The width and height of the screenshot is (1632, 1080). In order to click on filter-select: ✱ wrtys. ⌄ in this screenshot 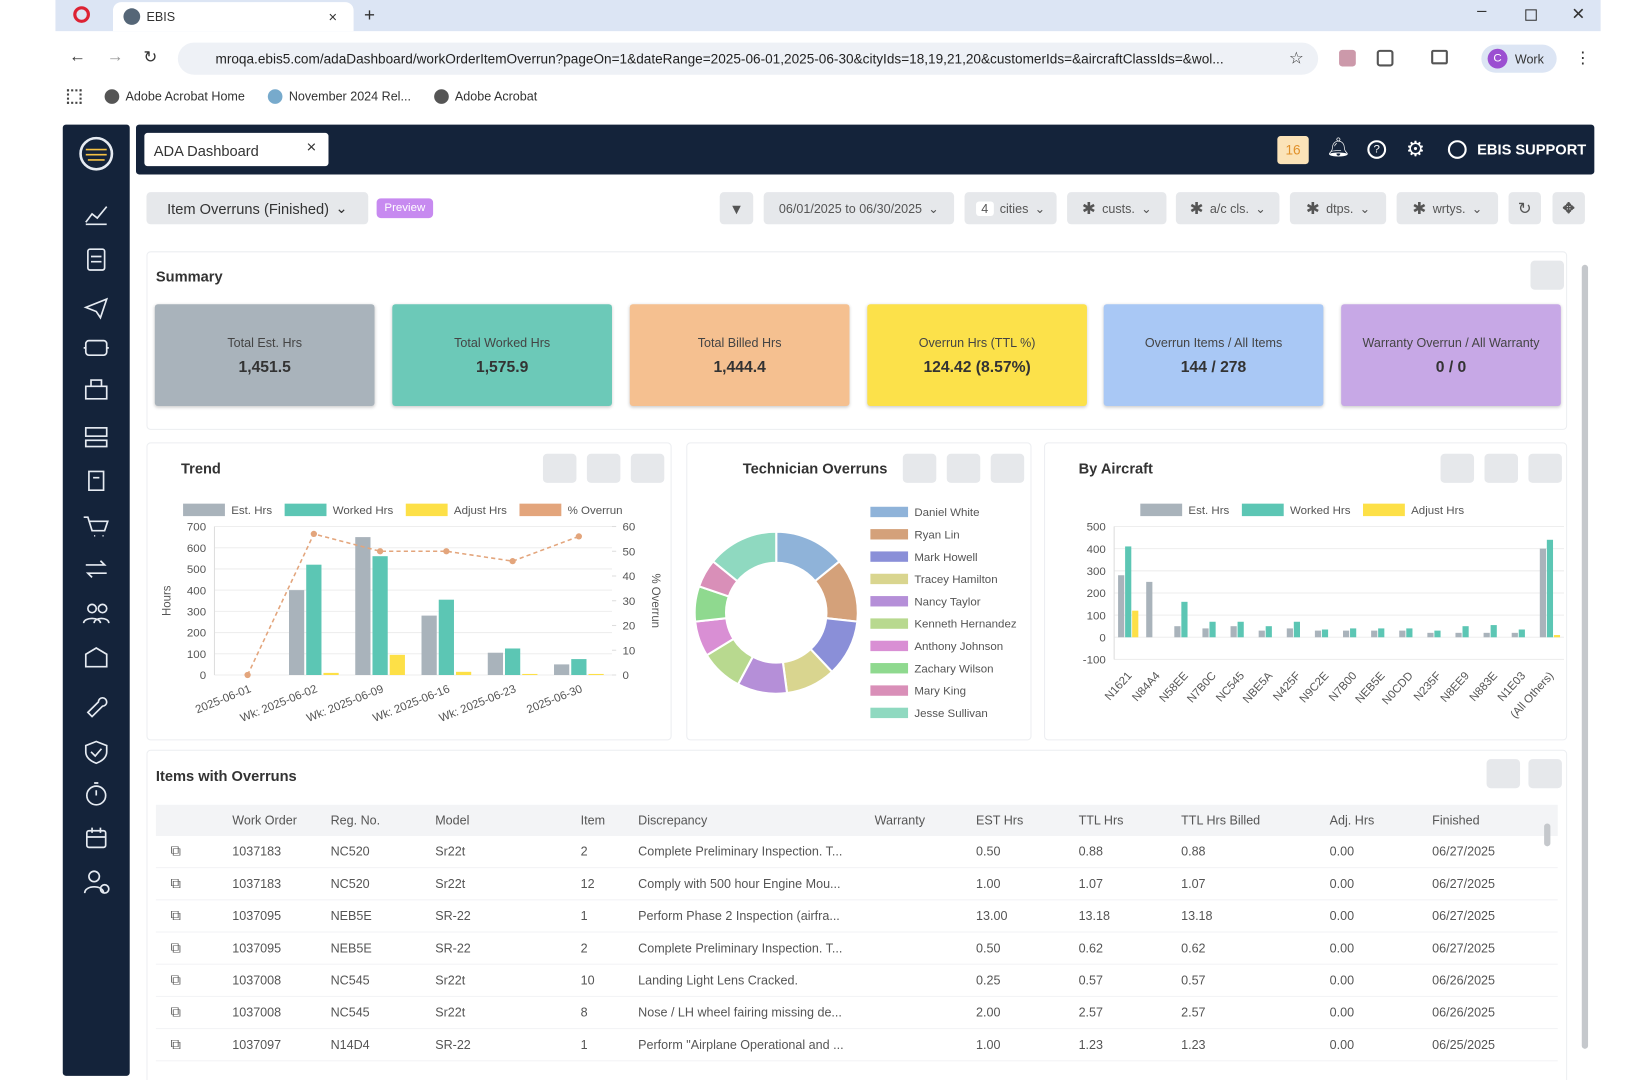, I will do `click(1447, 208)`.